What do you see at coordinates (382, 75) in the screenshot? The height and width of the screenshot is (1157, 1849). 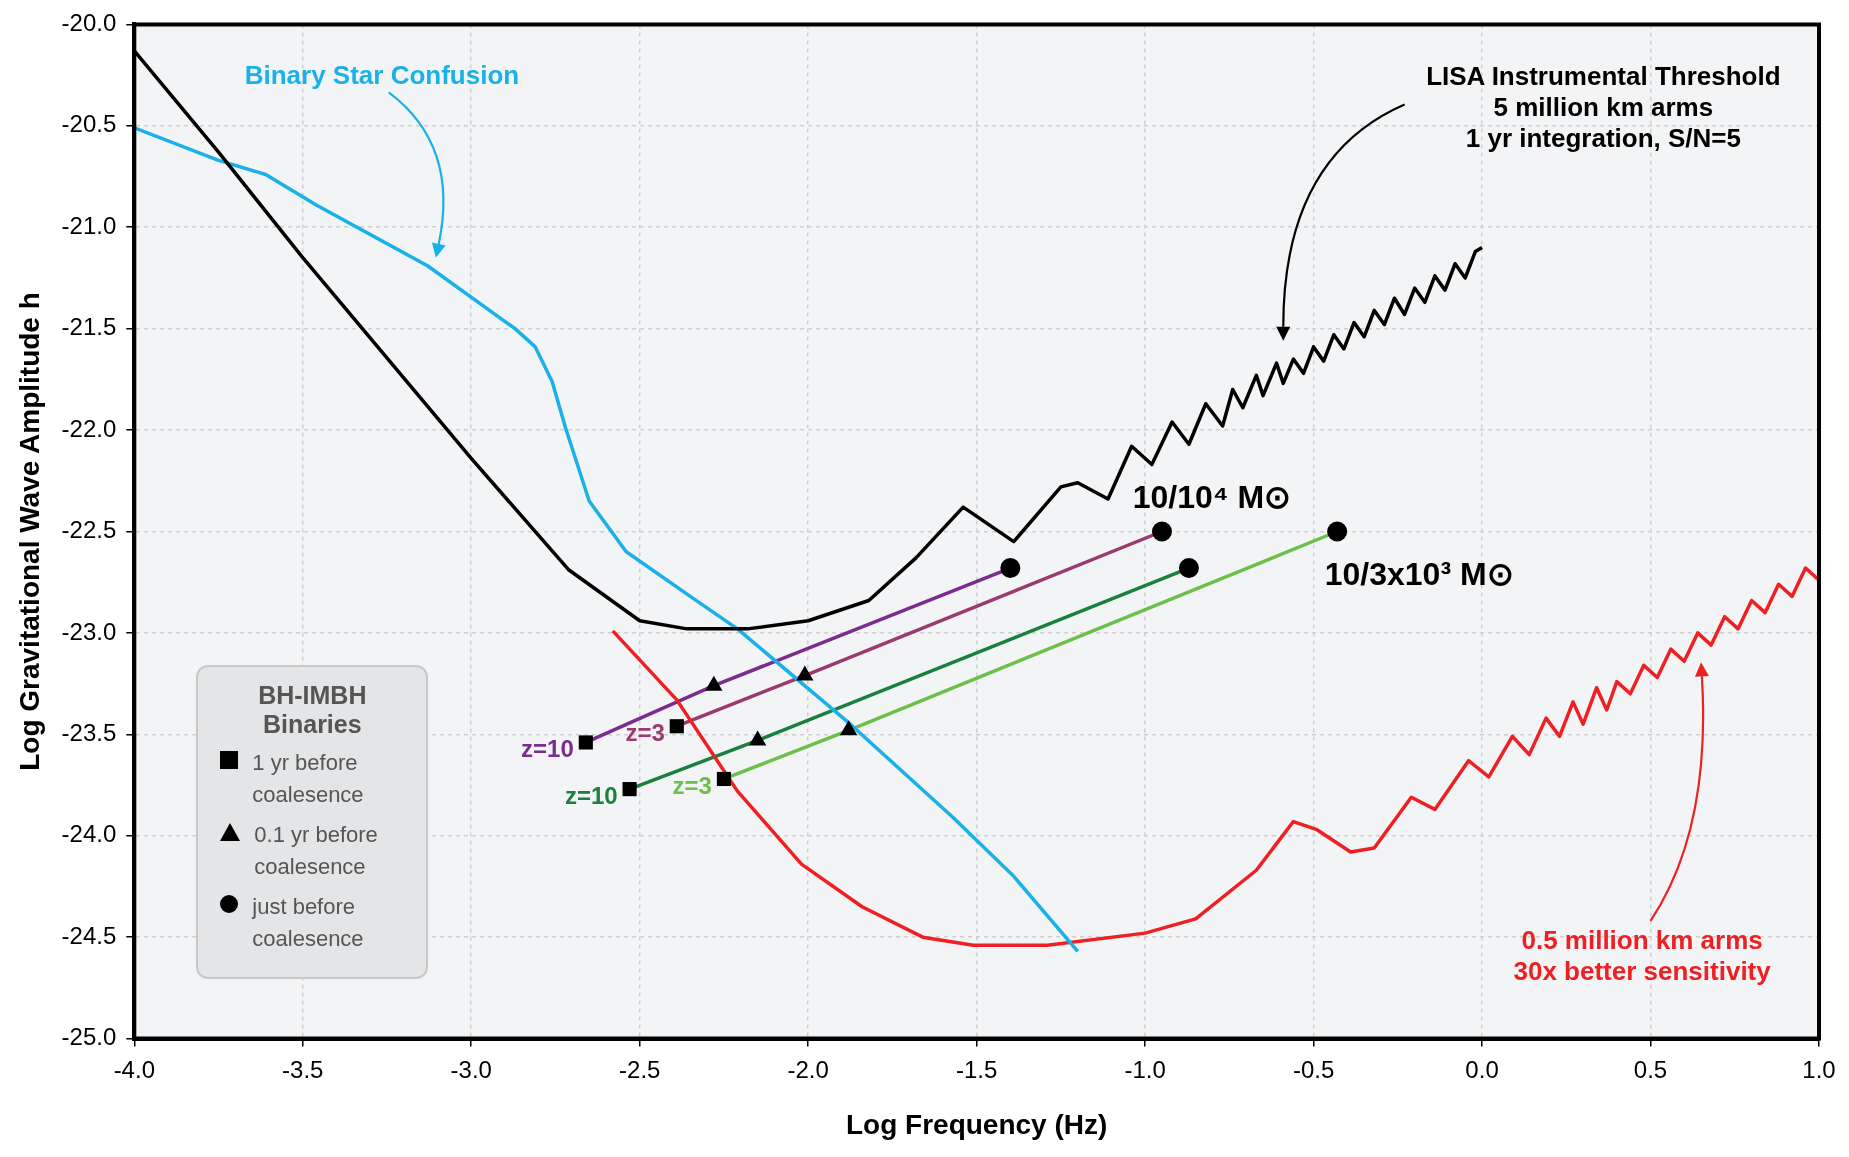 I see `annotation: Binary Star Confusion` at bounding box center [382, 75].